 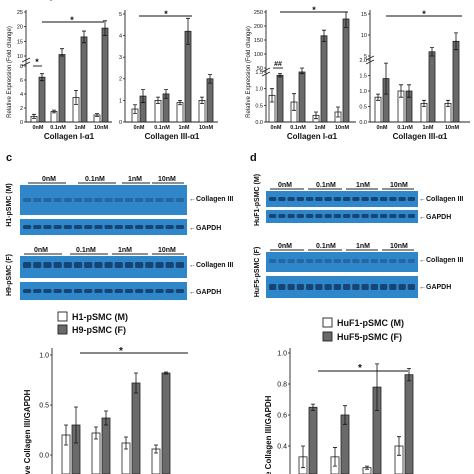 What do you see at coordinates (259, 73) in the screenshot?
I see `tr1-tick-label-4: 1.5` at bounding box center [259, 73].